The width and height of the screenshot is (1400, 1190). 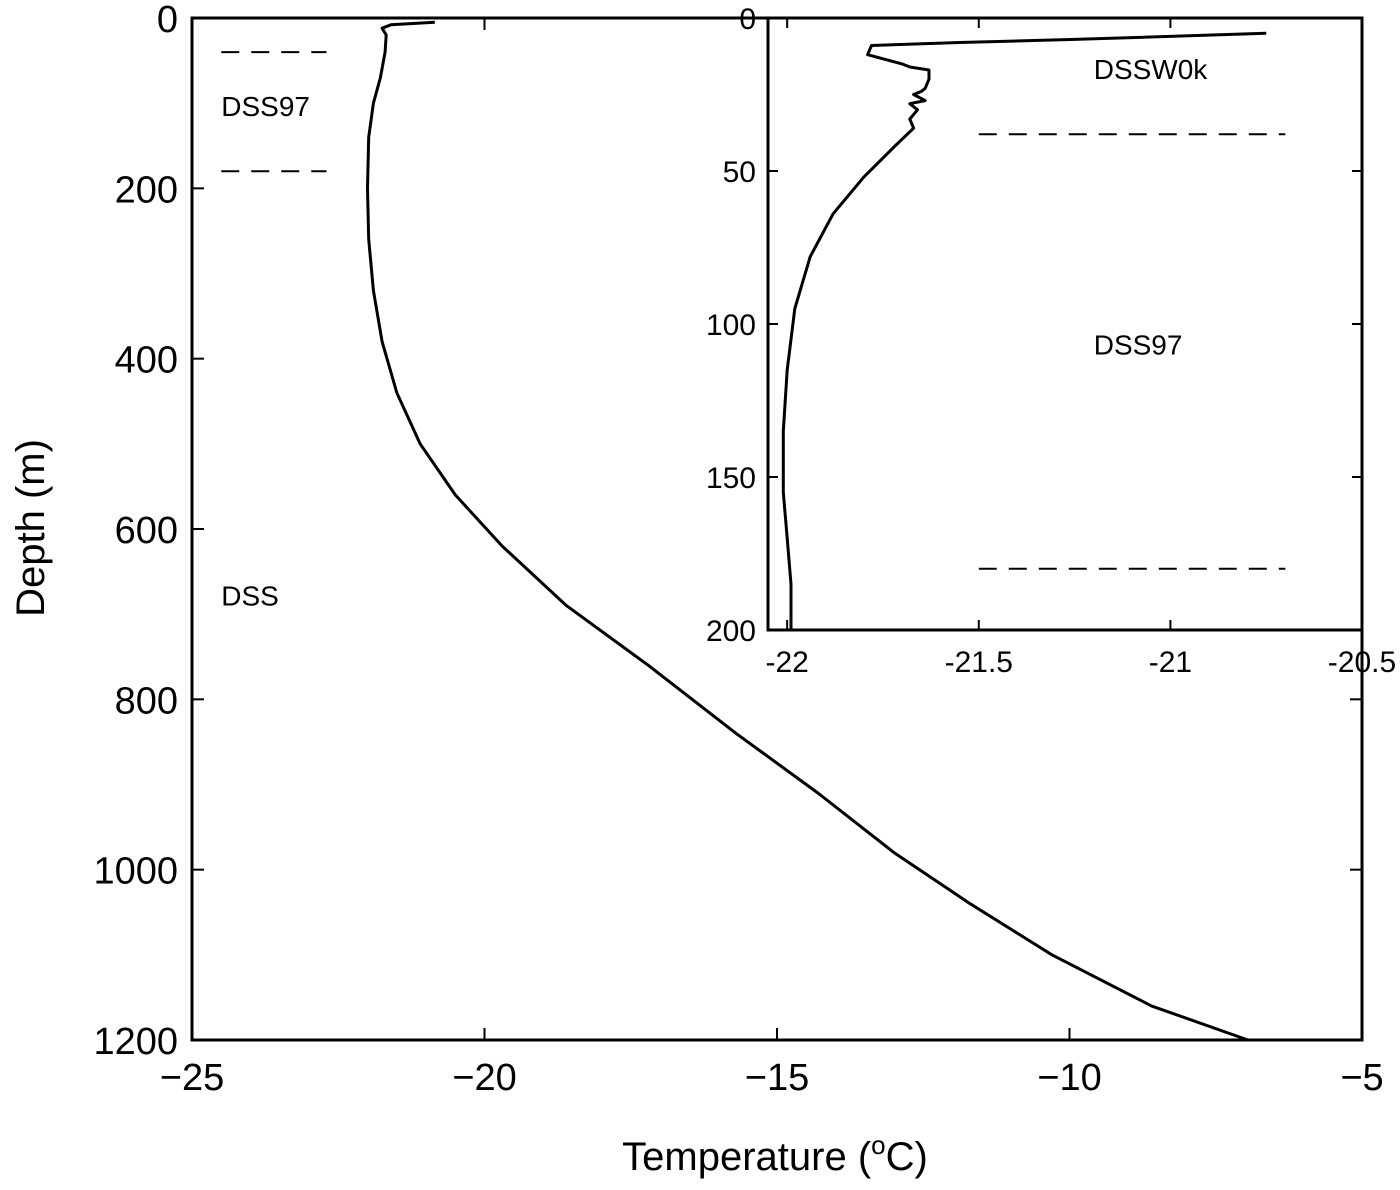 I want to click on main-ytick-label: 400, so click(x=146, y=361).